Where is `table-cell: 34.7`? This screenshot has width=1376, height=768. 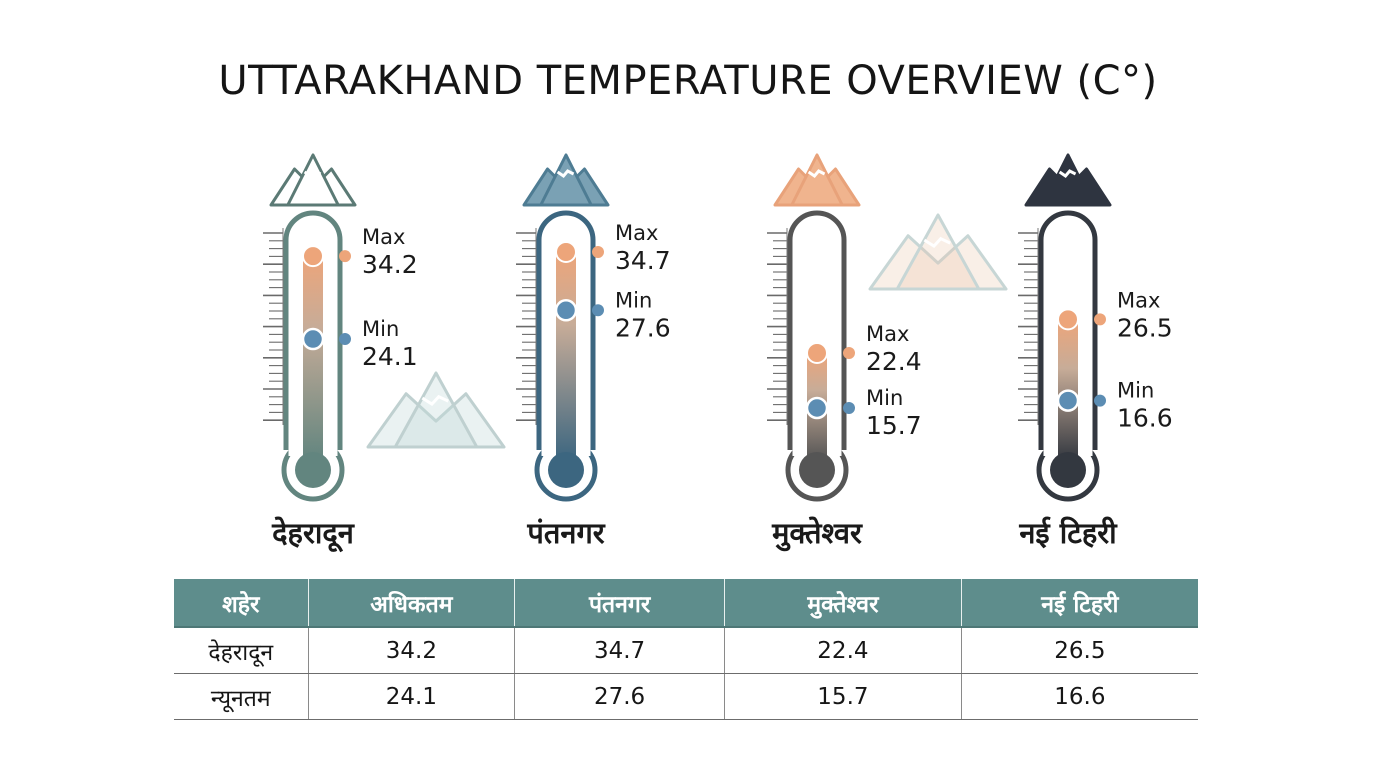
table-cell: 34.7 is located at coordinates (619, 650).